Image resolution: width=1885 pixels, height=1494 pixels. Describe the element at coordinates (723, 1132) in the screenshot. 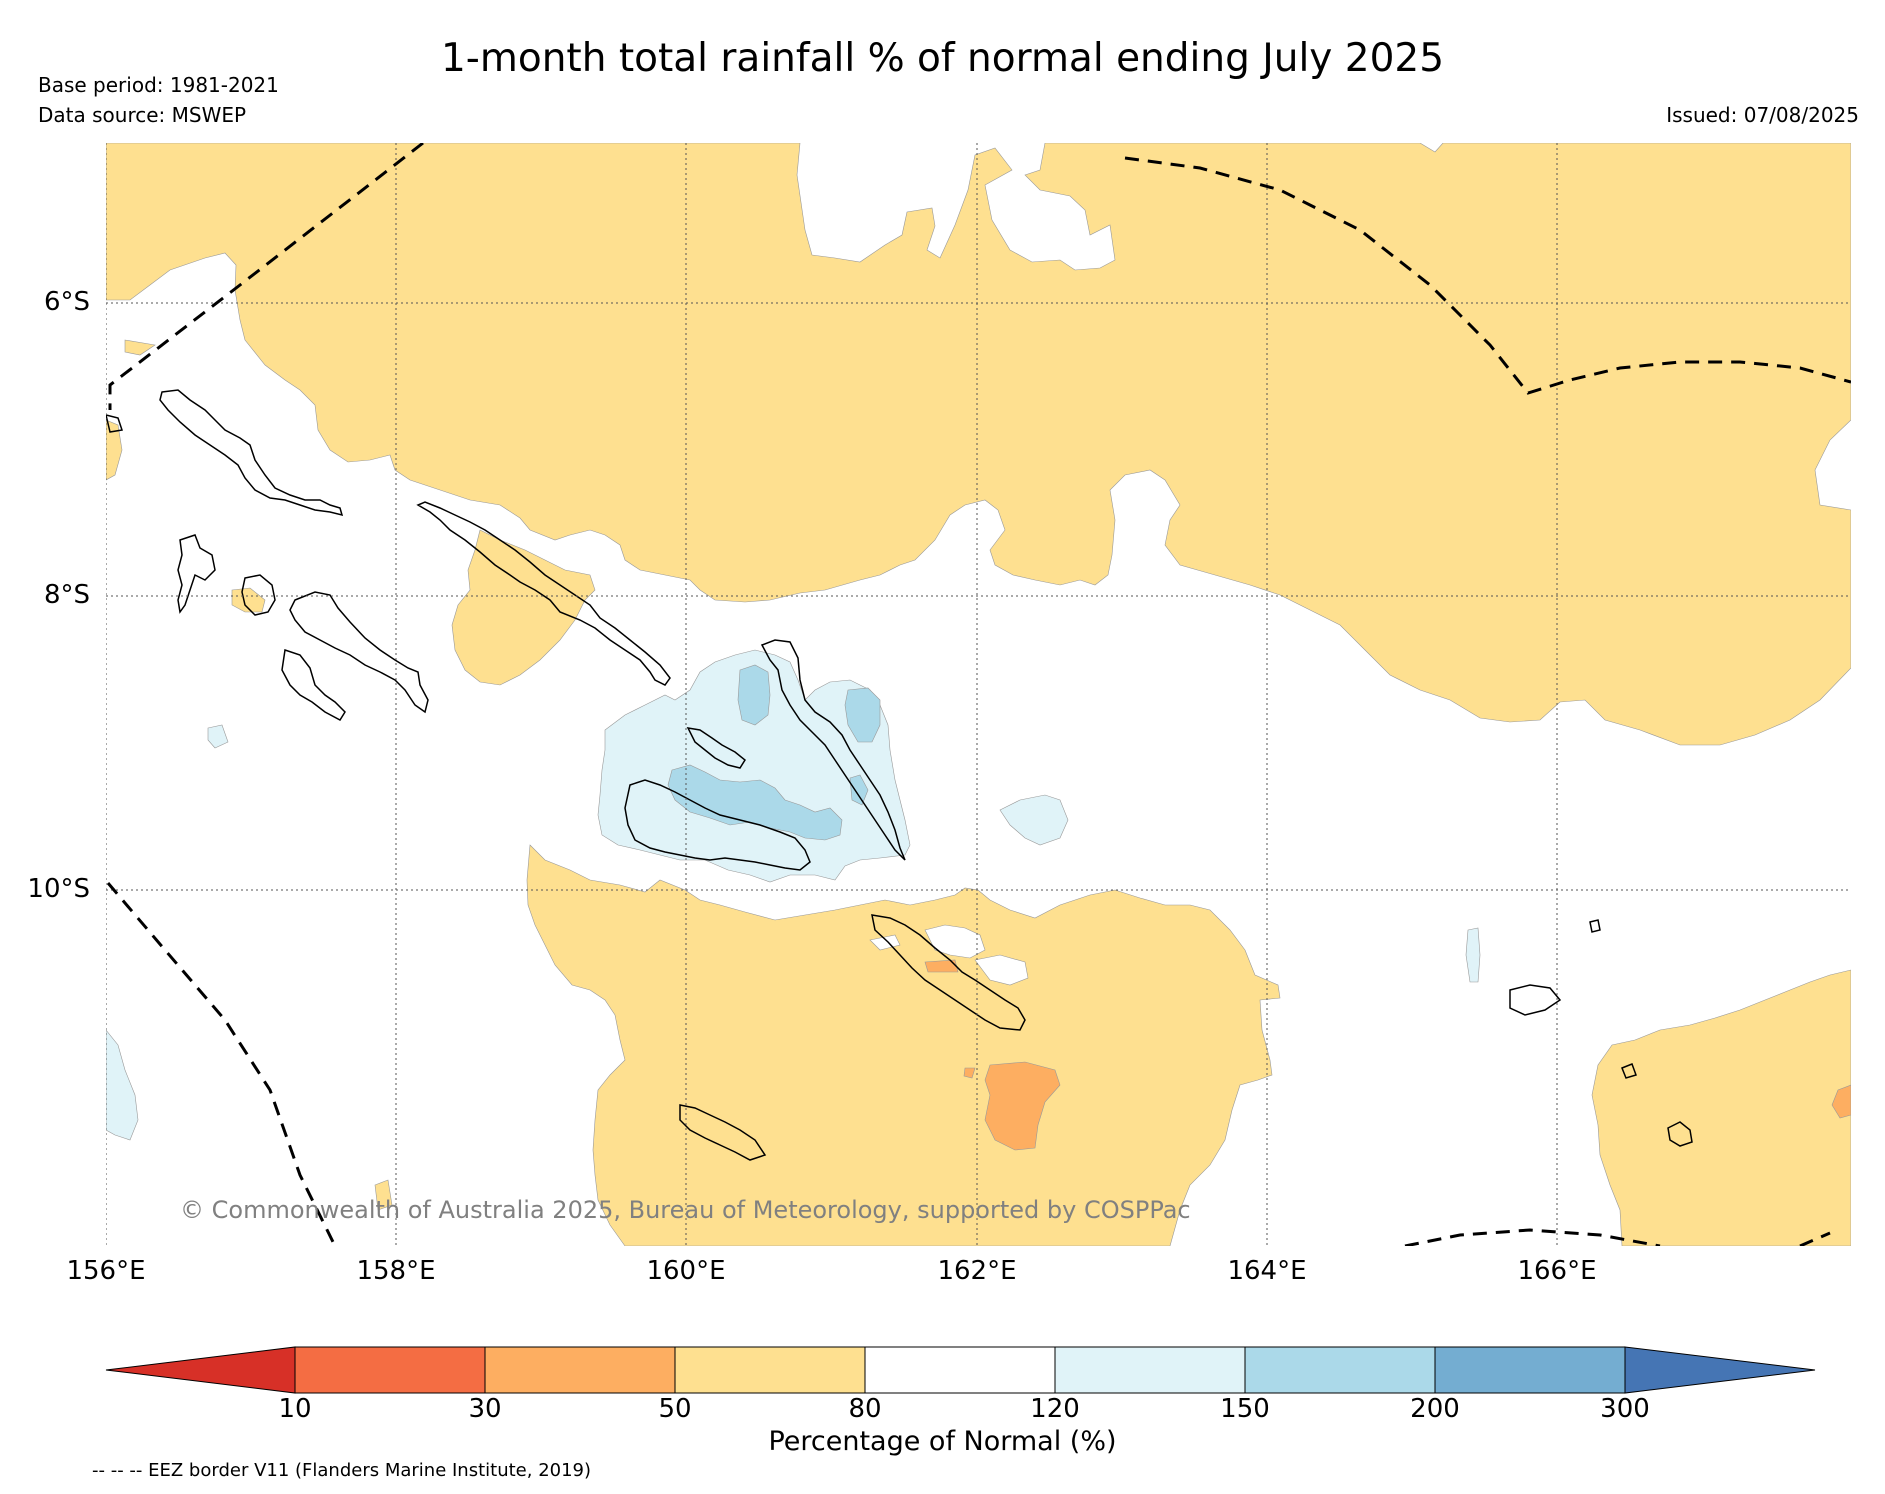

I see `coast-rennell` at that location.